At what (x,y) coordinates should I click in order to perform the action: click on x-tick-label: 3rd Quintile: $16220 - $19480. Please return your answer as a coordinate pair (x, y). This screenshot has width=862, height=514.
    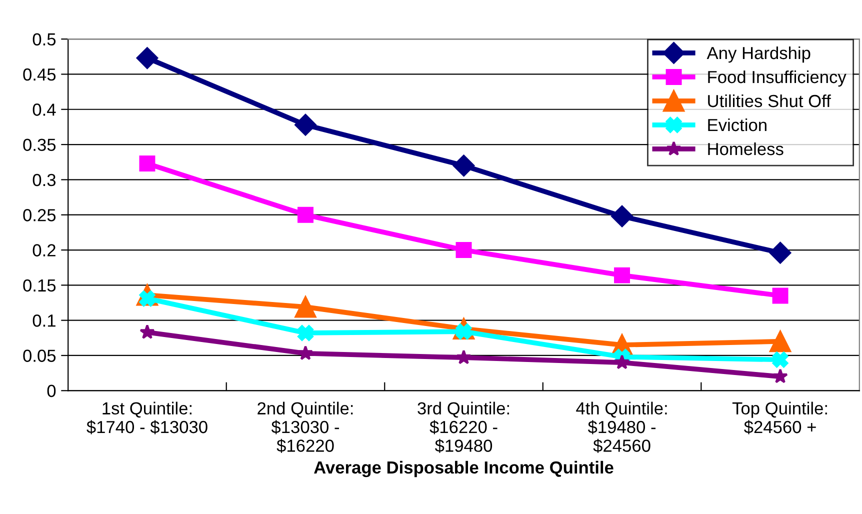
    Looking at the image, I should click on (463, 427).